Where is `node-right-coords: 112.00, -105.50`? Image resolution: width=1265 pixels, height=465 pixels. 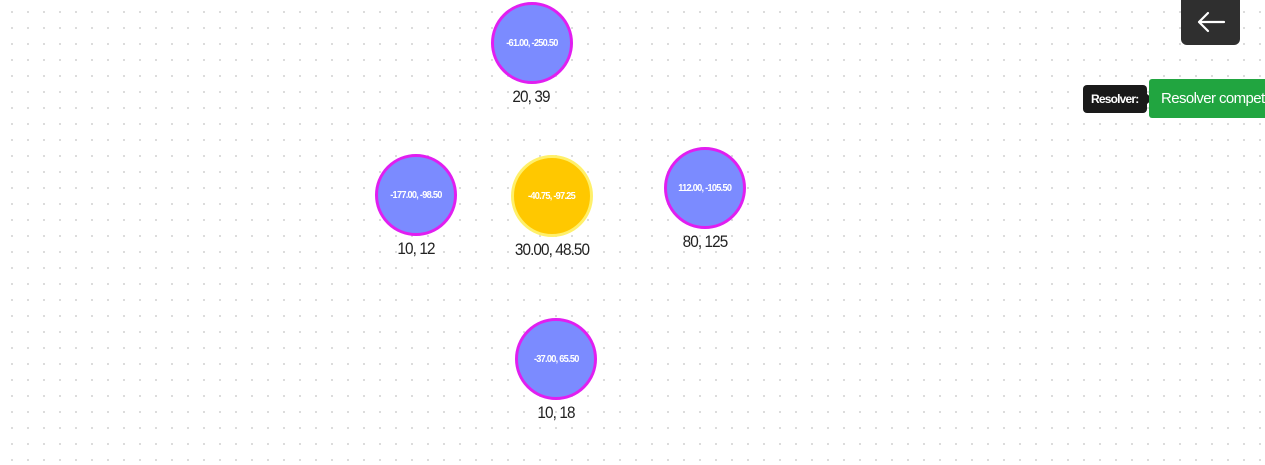
node-right-coords: 112.00, -105.50 is located at coordinates (705, 188).